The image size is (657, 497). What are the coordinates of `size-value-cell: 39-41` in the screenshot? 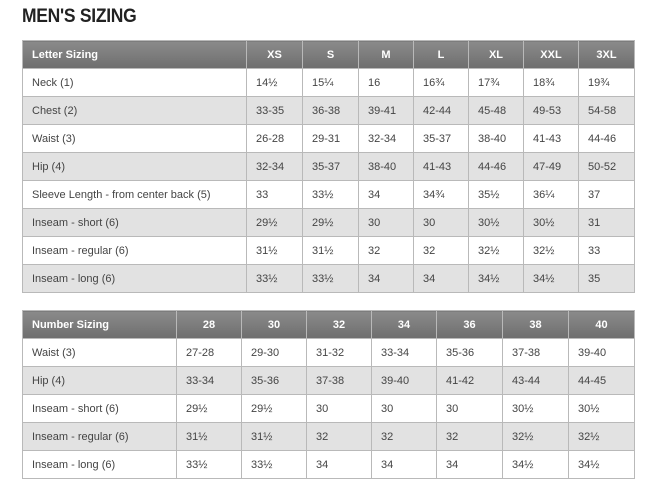 It's located at (386, 110).